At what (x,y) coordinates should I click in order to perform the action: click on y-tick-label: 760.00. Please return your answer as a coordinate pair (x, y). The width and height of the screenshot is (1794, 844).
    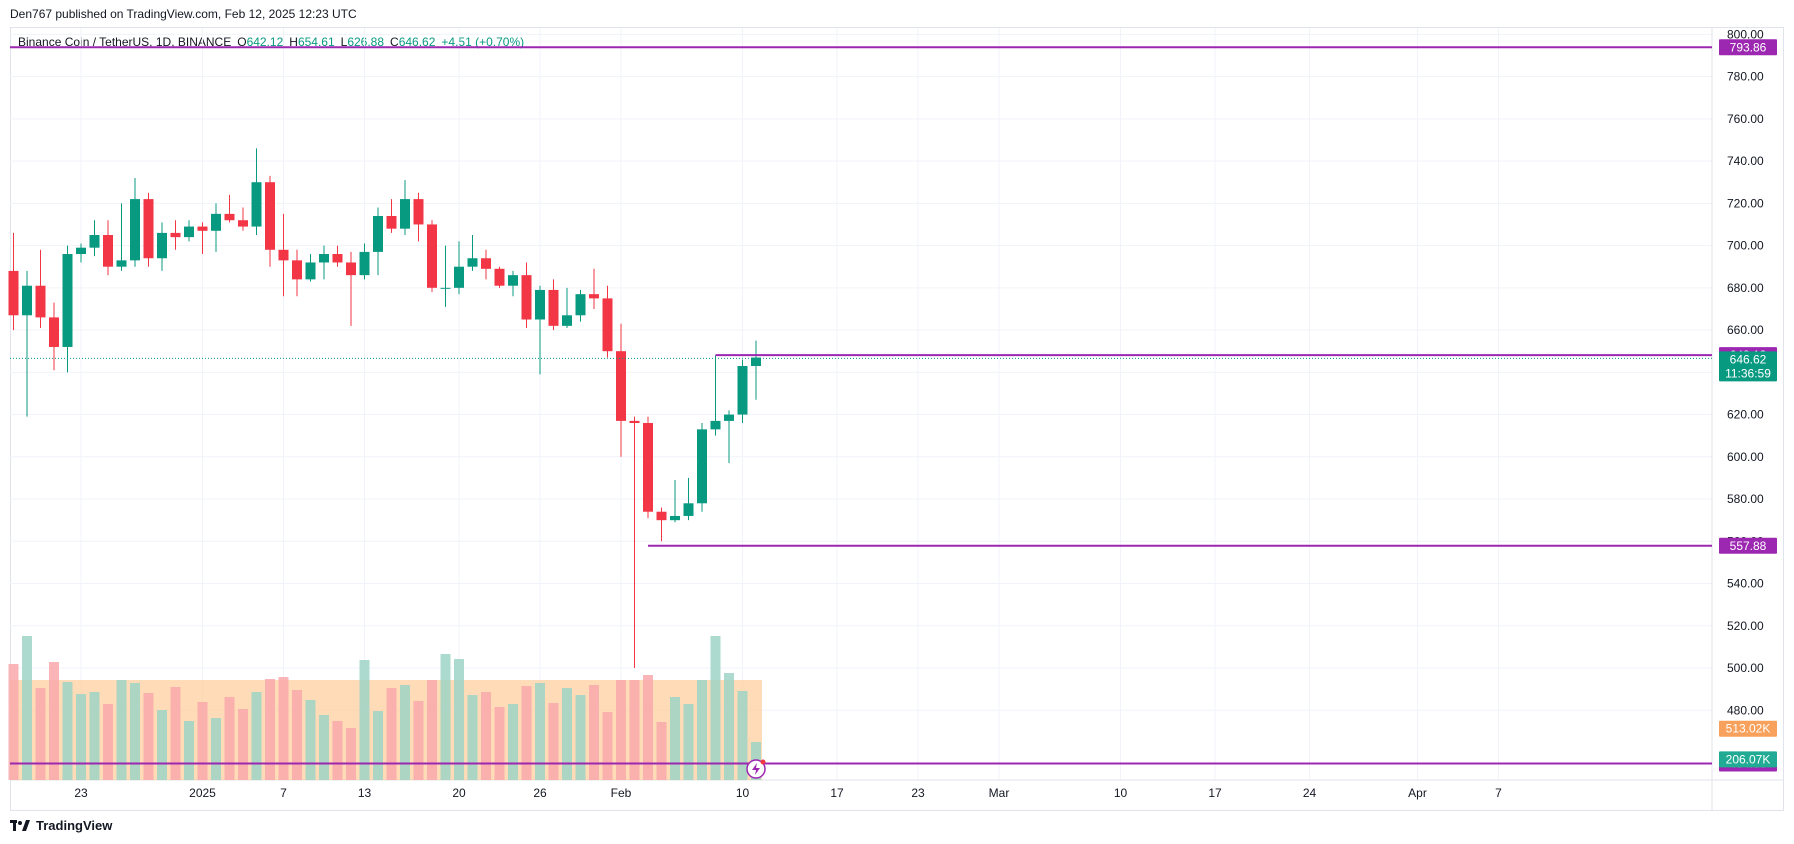
    Looking at the image, I should click on (1745, 119).